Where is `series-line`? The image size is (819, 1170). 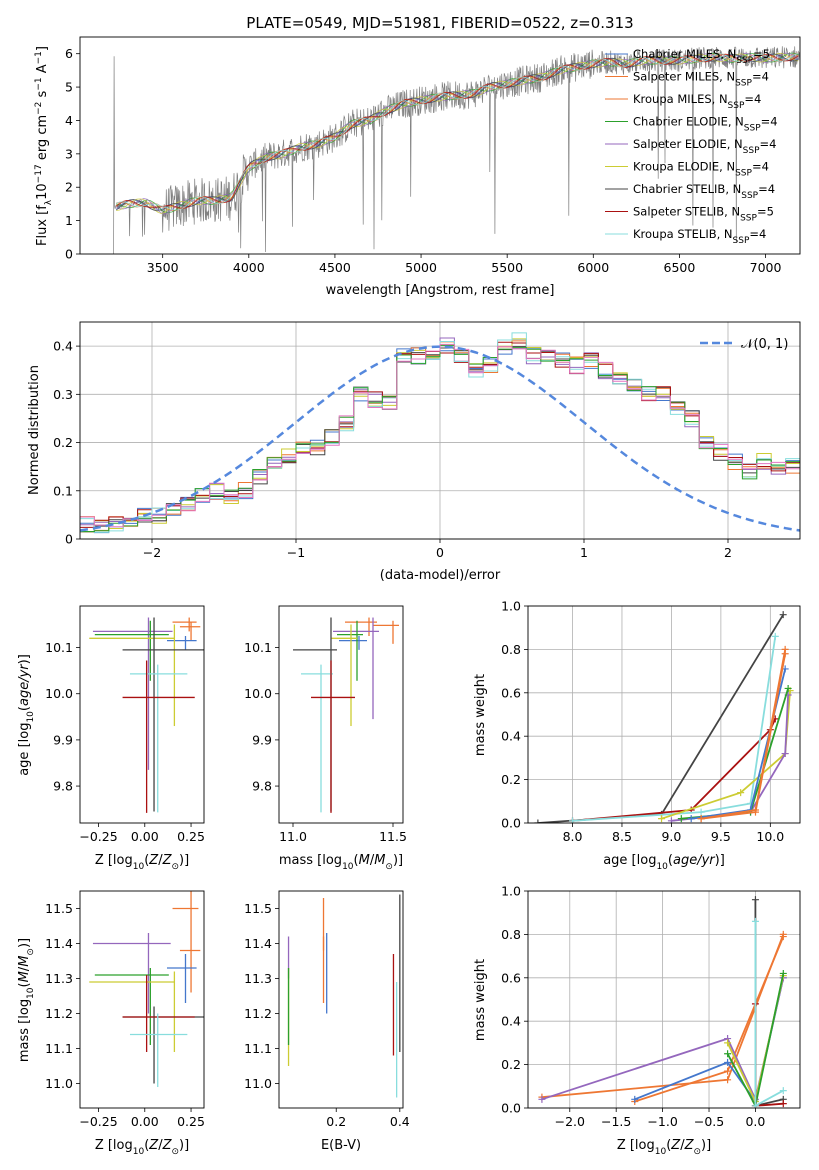 series-line is located at coordinates (674, 729).